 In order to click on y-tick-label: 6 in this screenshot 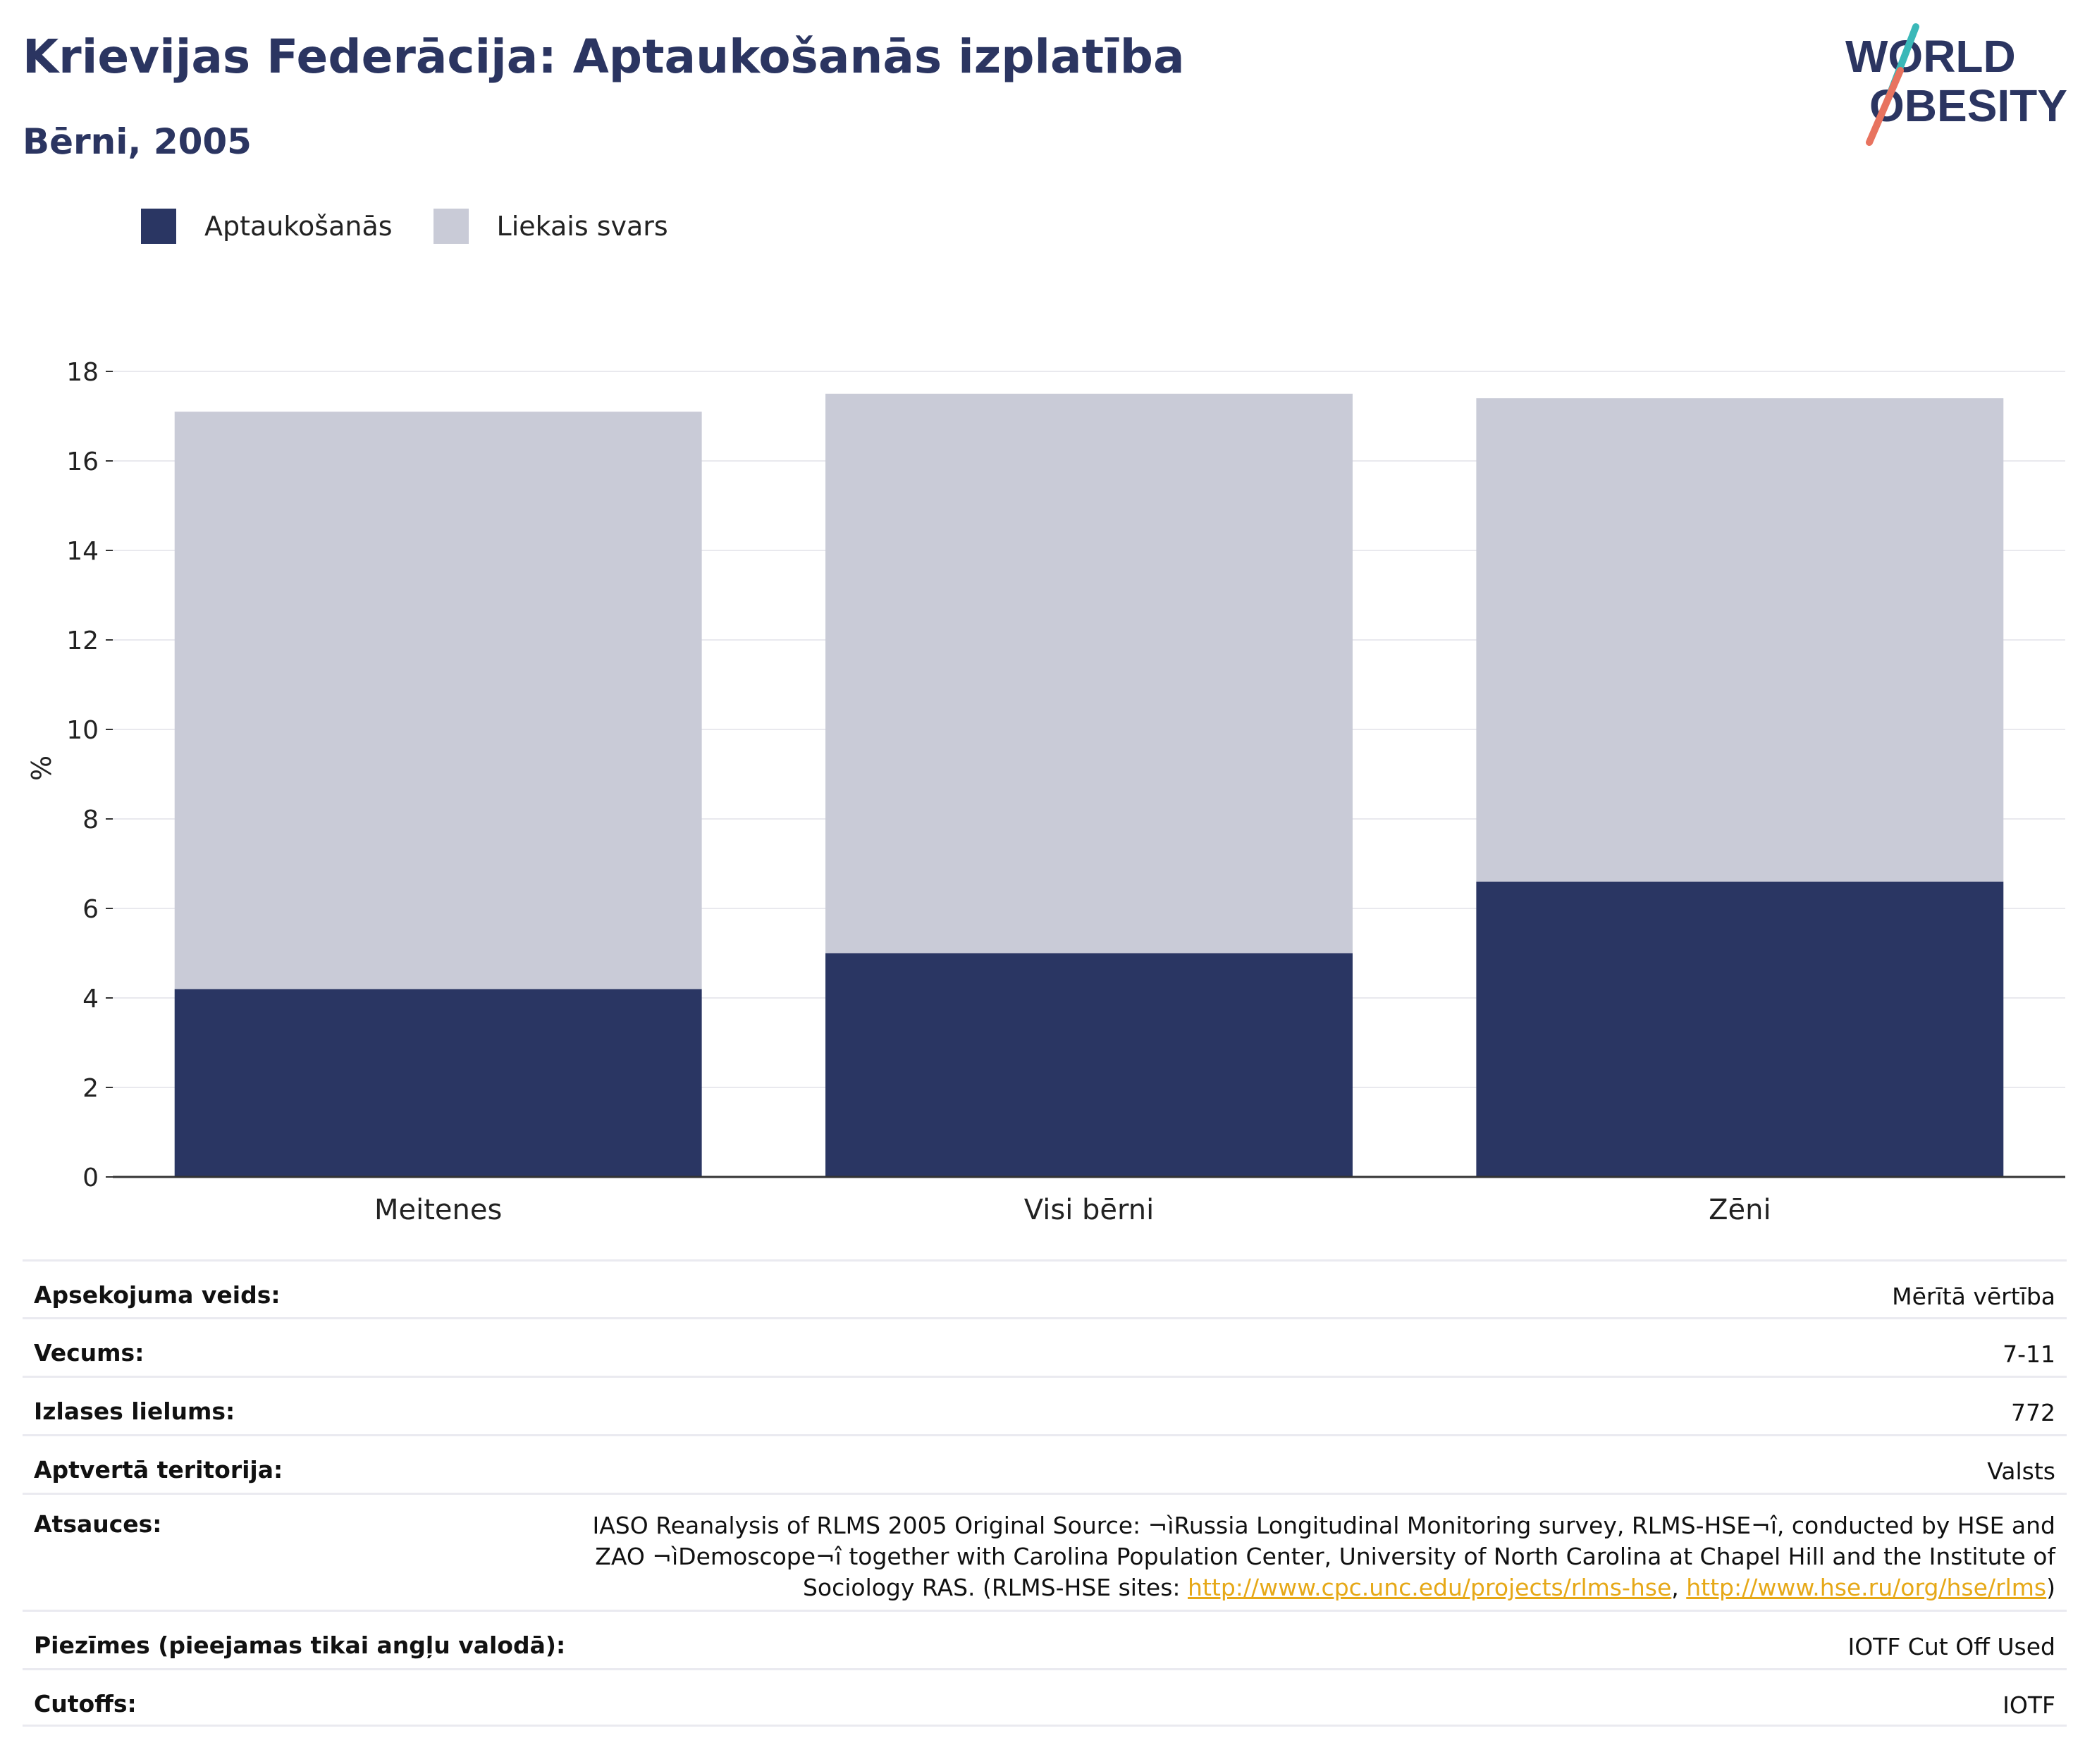, I will do `click(90, 909)`.